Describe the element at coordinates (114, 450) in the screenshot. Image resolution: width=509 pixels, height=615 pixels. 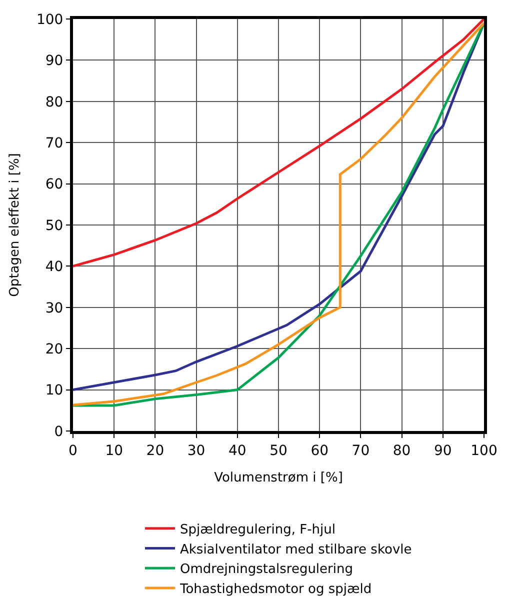
I see `x-tick-label: 10` at that location.